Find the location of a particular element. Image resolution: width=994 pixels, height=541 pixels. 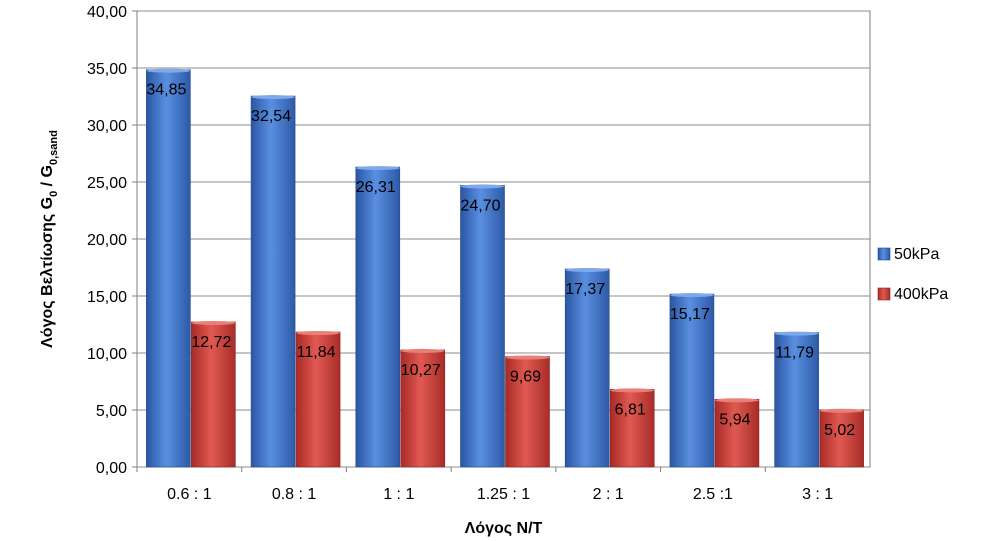

y-tick-label: 35,00 is located at coordinates (107, 69).